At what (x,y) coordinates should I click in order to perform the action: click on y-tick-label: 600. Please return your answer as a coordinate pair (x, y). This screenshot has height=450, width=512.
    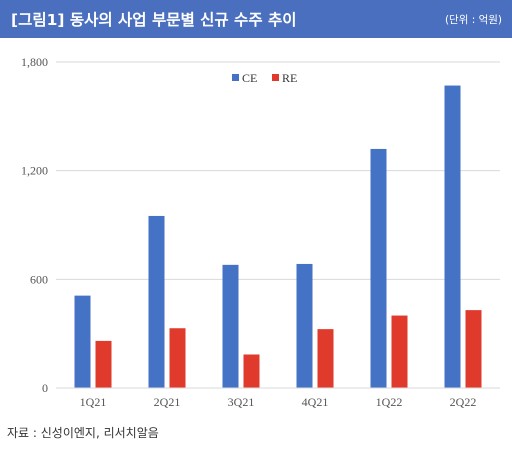
    Looking at the image, I should click on (39, 279).